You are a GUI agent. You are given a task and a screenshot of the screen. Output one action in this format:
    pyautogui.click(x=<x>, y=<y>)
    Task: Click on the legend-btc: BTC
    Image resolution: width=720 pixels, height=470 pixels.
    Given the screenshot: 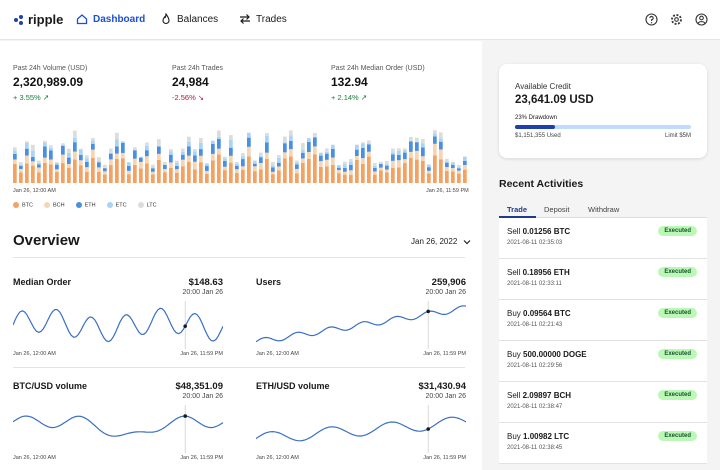 What is the action you would take?
    pyautogui.click(x=23, y=205)
    